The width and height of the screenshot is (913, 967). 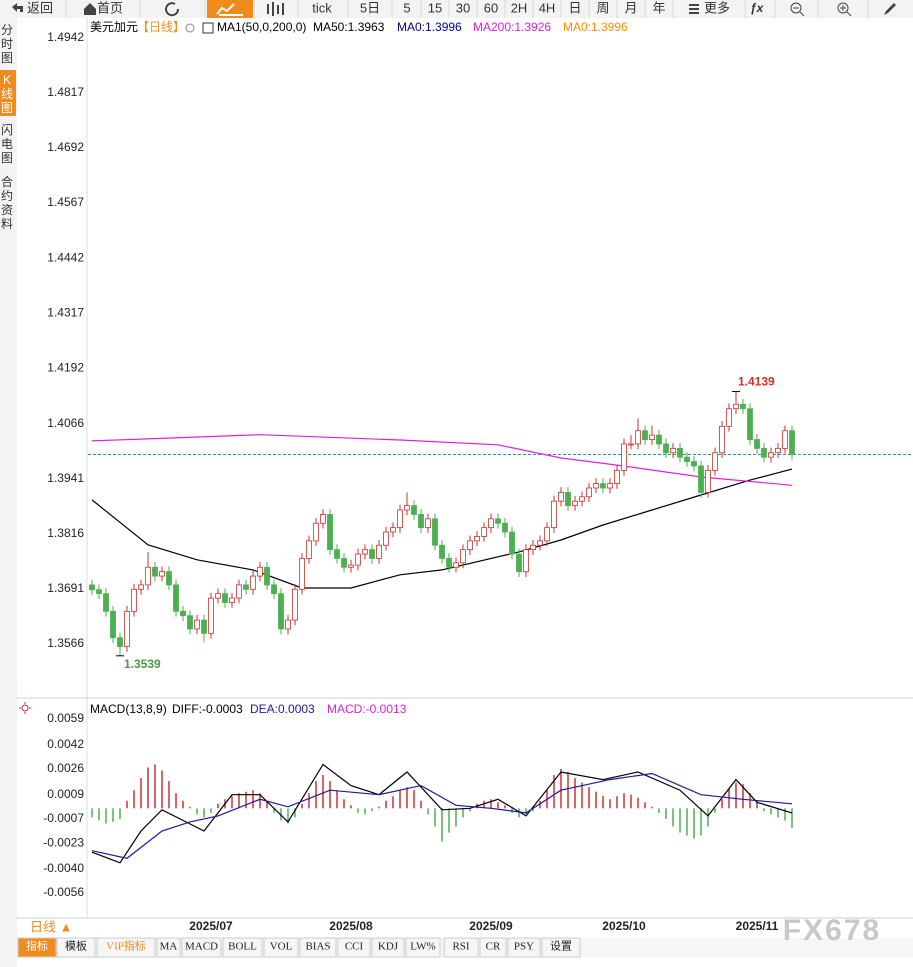 What do you see at coordinates (128, 709) in the screenshot?
I see `macd-title: MACD(13,8,9)` at bounding box center [128, 709].